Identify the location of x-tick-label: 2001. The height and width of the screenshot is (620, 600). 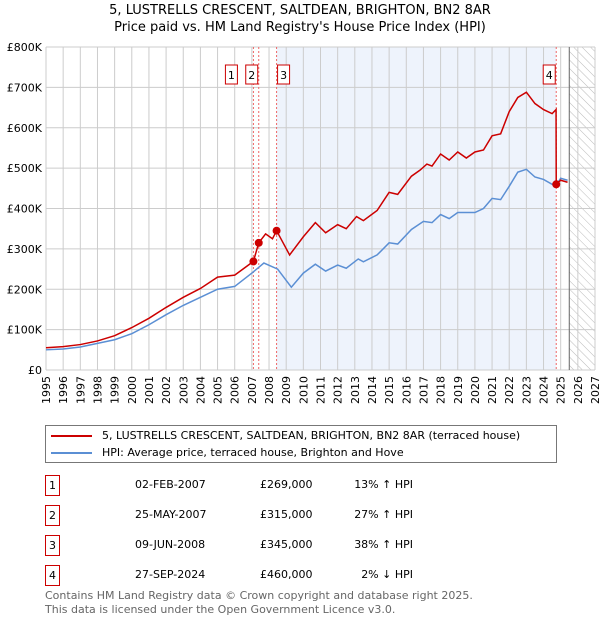
(149, 390).